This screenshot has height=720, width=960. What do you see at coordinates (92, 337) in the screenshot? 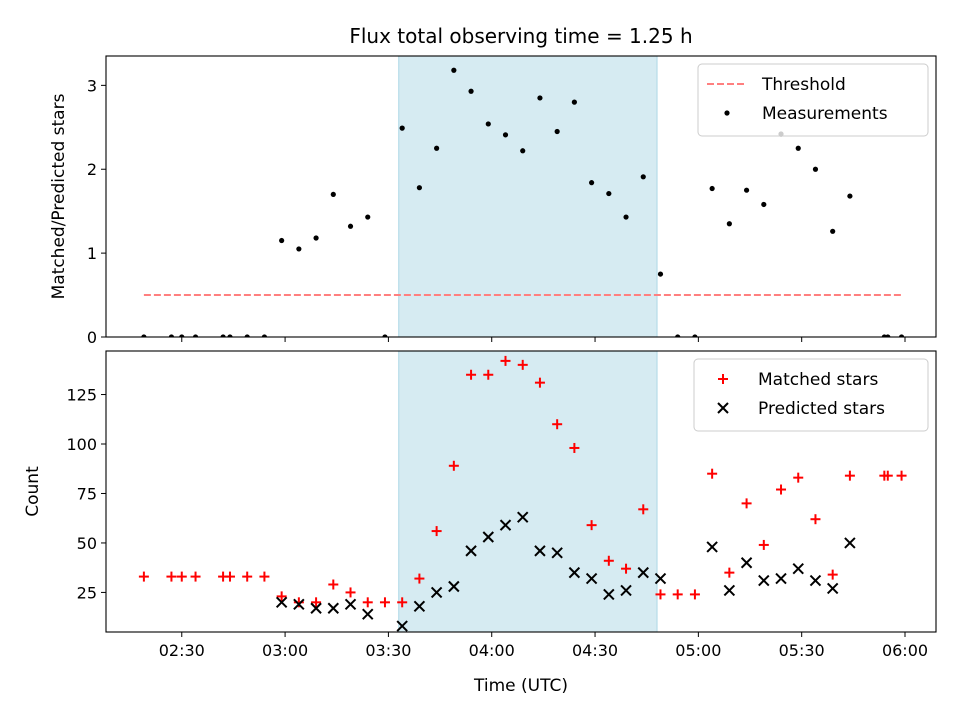
I see `y-tick-label: 0` at bounding box center [92, 337].